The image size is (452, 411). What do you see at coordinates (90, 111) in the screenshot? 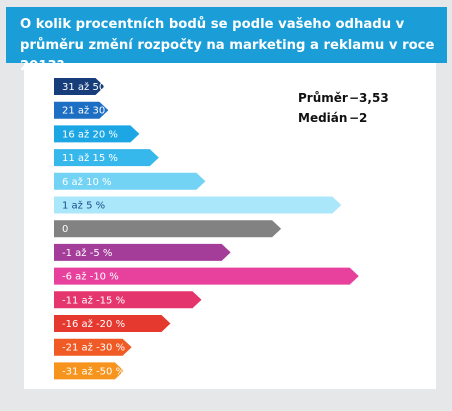
I see `bar-label-1: 21 až 30 %` at bounding box center [90, 111].